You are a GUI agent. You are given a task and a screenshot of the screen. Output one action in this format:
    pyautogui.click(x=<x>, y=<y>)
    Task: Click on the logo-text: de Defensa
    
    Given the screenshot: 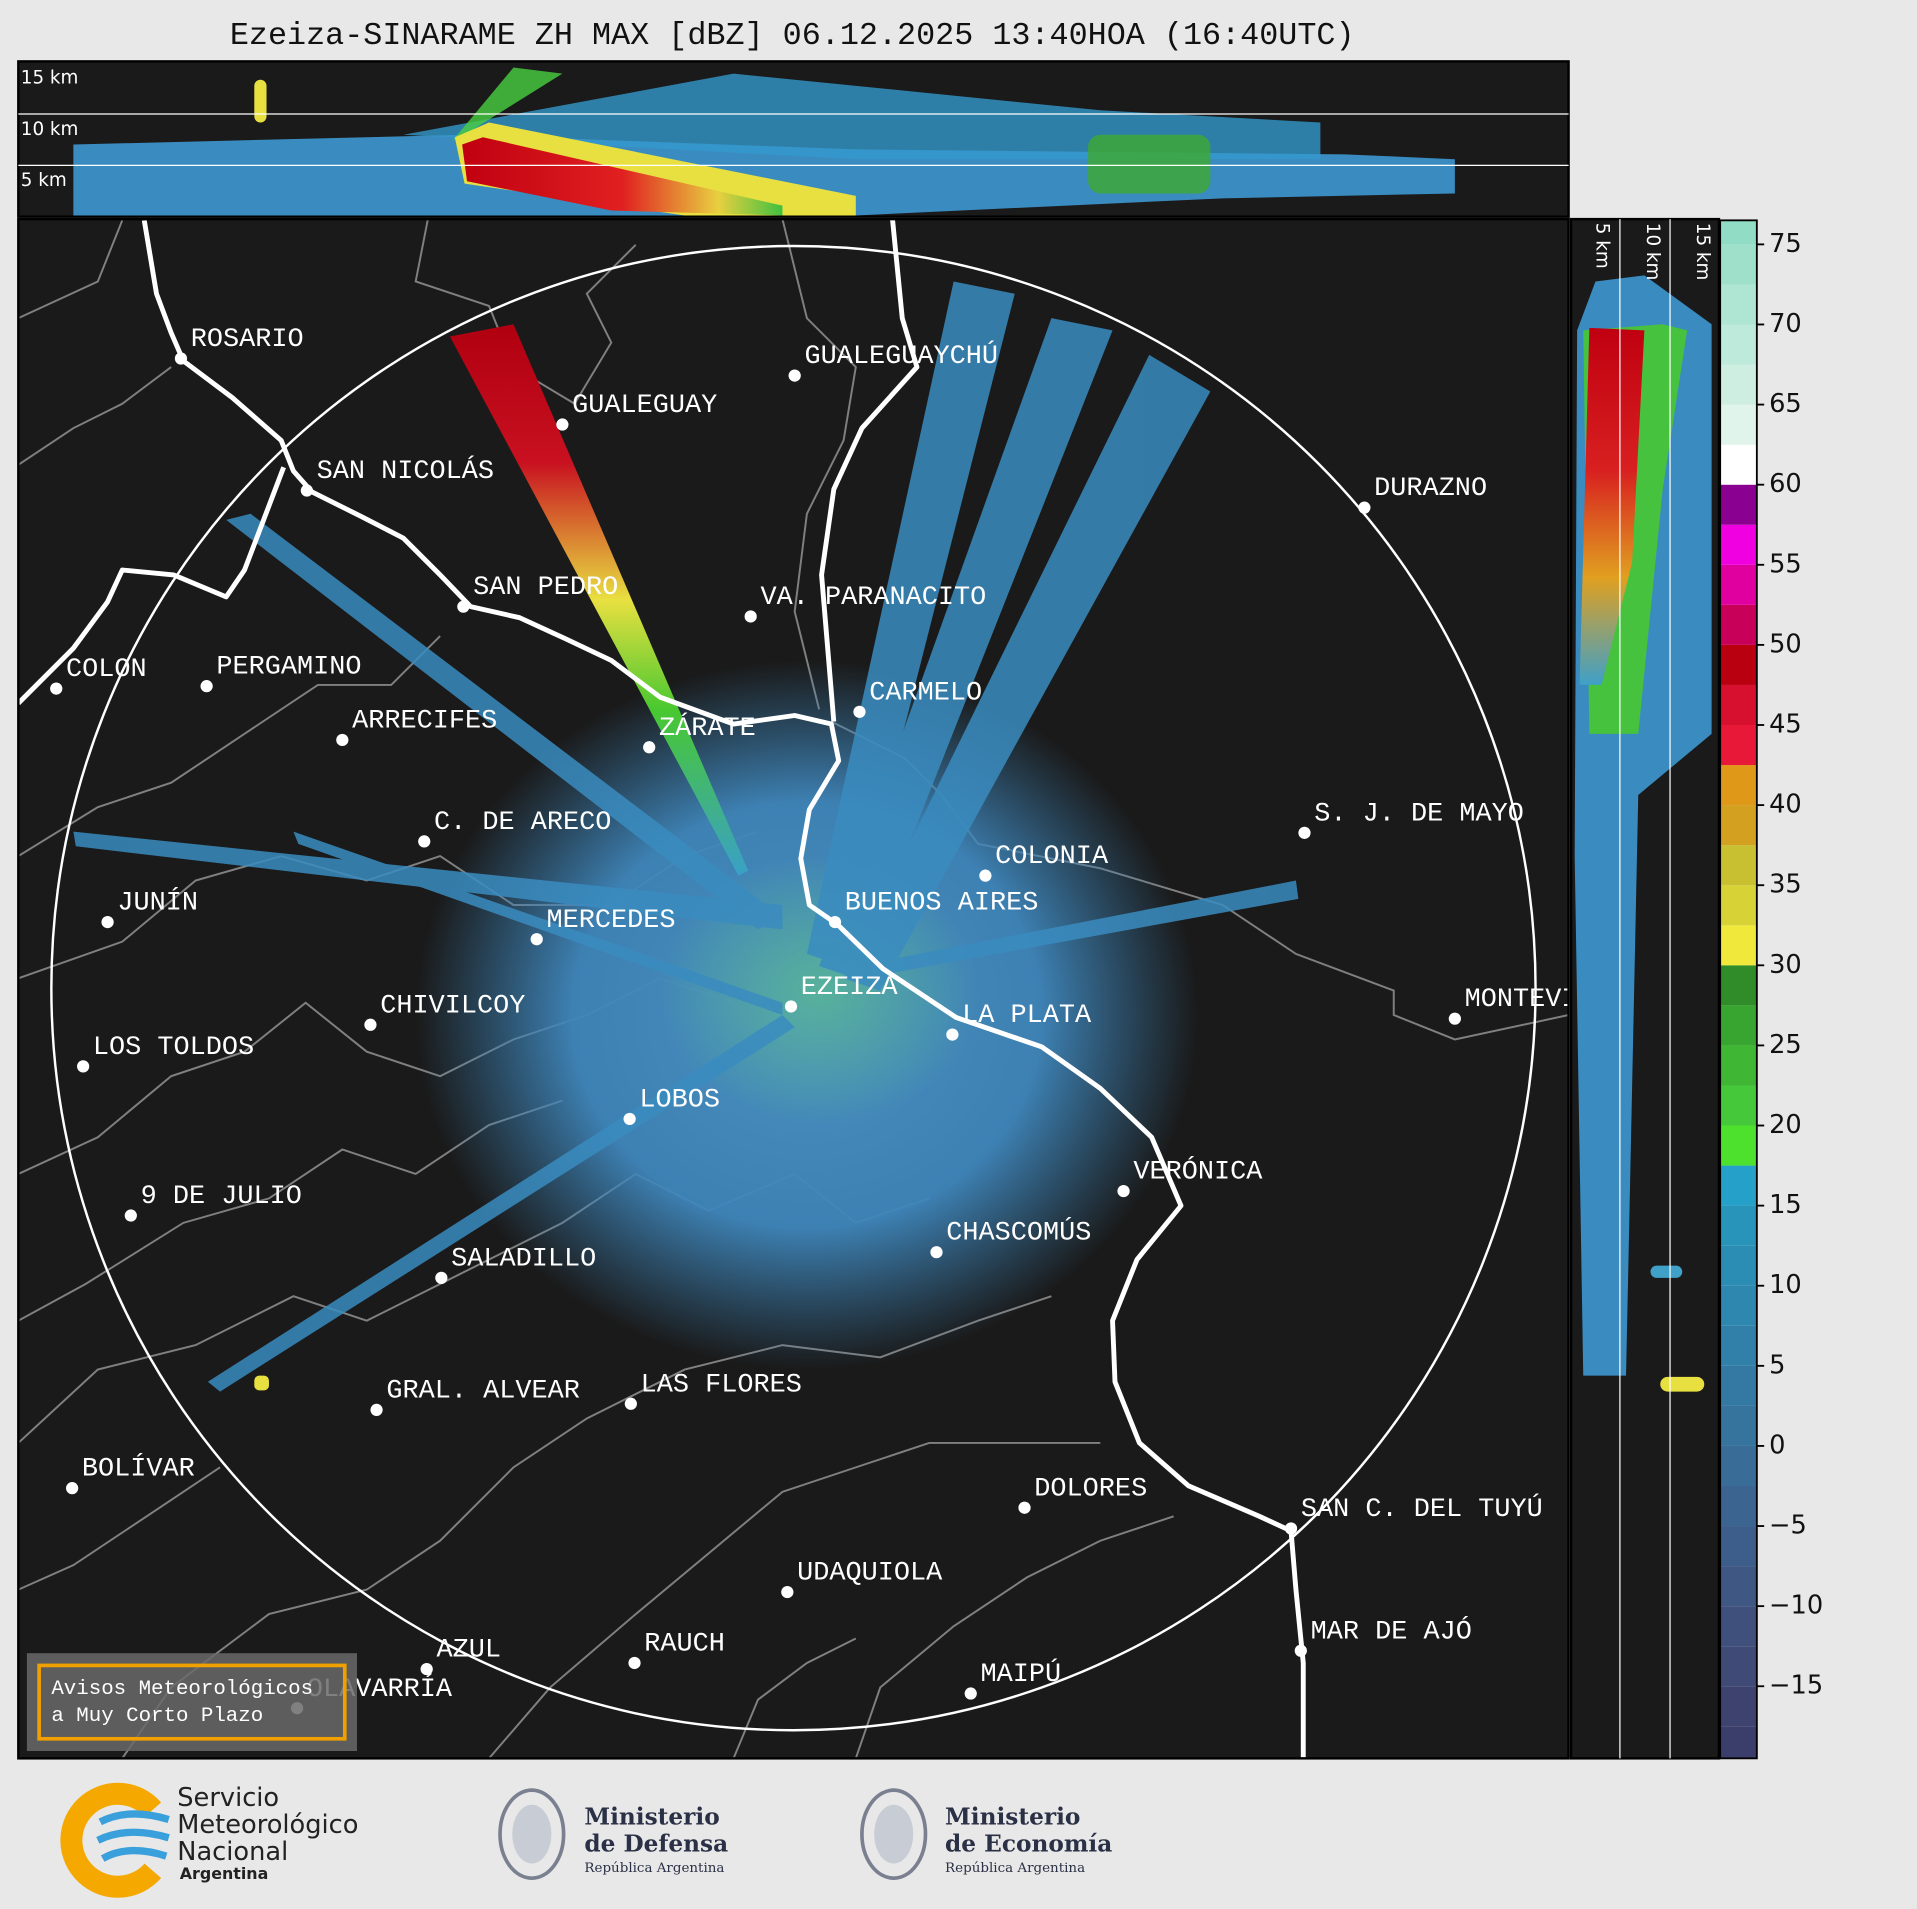 What is the action you would take?
    pyautogui.click(x=656, y=1844)
    